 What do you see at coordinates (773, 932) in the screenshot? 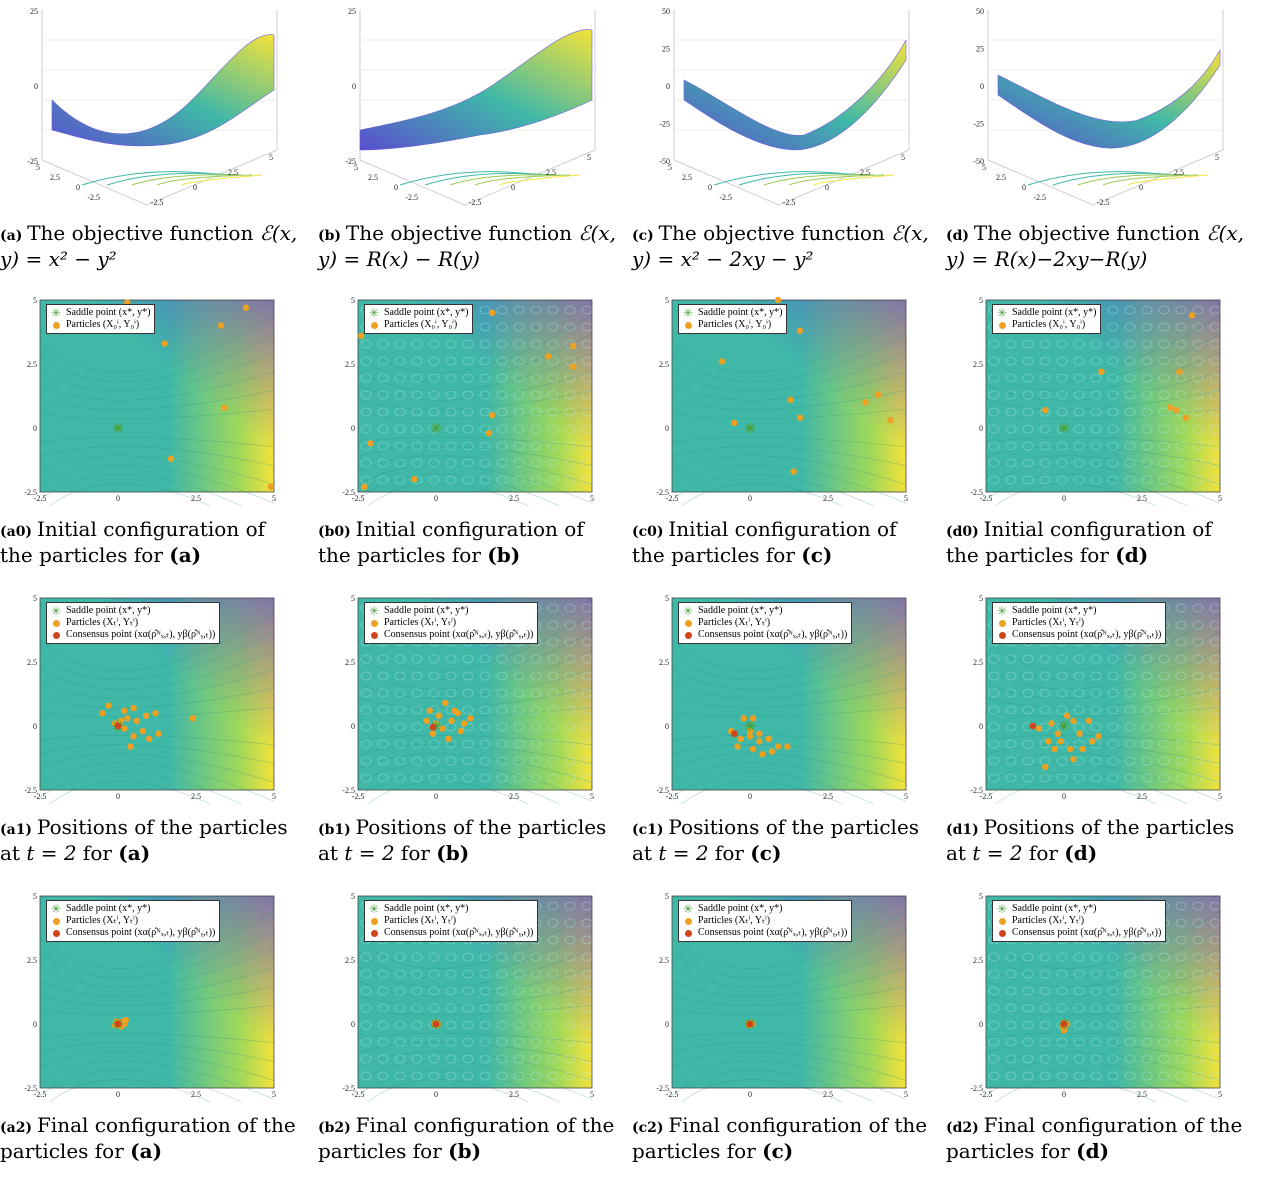
I see `legend-label: Consensus point (xα(ρ̂ᴺₓ,ₜ), yβ(ρ̂ᴺᵧ,ₜ))` at bounding box center [773, 932].